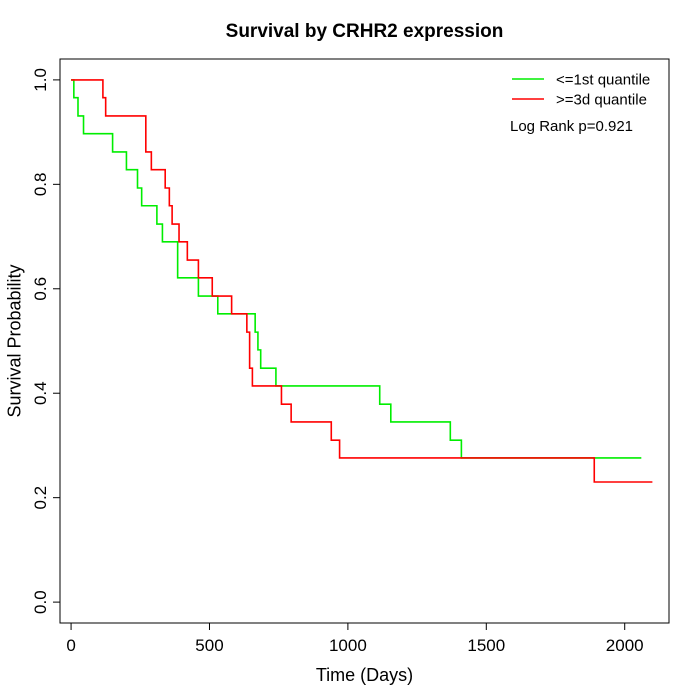 Image resolution: width=700 pixels, height=700 pixels. What do you see at coordinates (40, 602) in the screenshot?
I see `y-tick-label: 0.0` at bounding box center [40, 602].